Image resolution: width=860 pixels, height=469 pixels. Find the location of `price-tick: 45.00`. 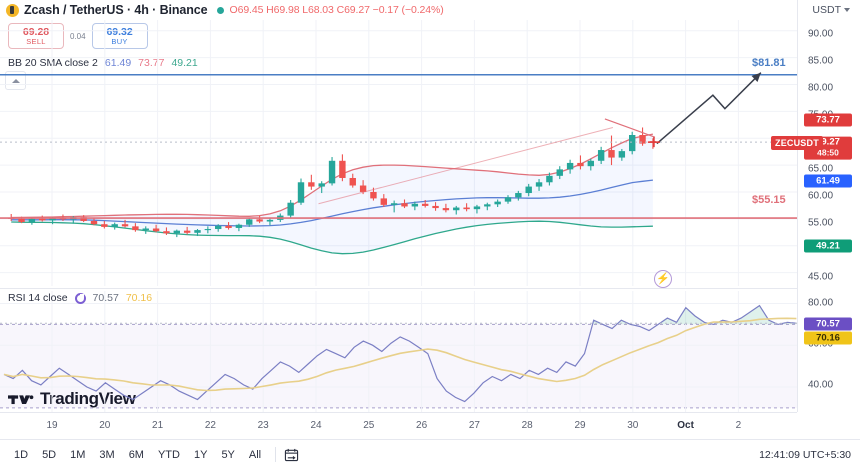

price-tick: 45.00 is located at coordinates (821, 277).